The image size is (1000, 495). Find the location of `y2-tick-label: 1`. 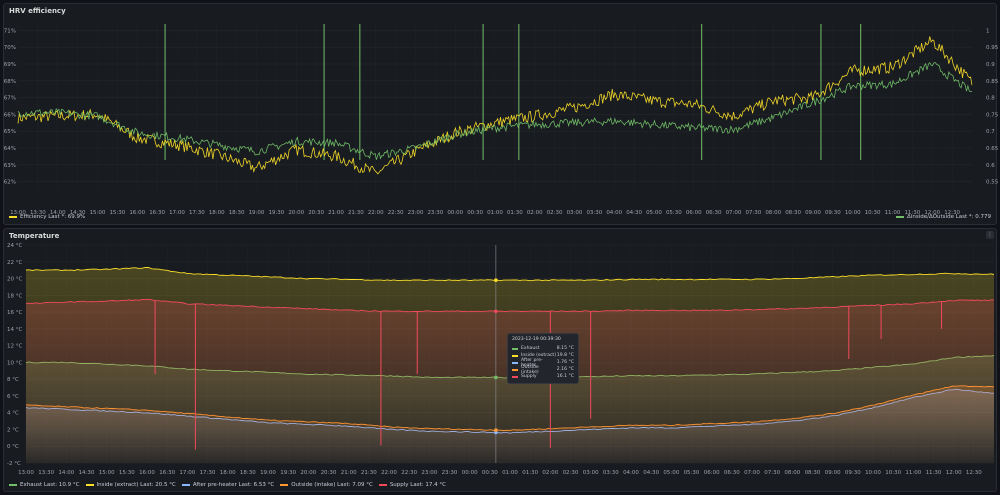

y2-tick-label: 1 is located at coordinates (988, 31).